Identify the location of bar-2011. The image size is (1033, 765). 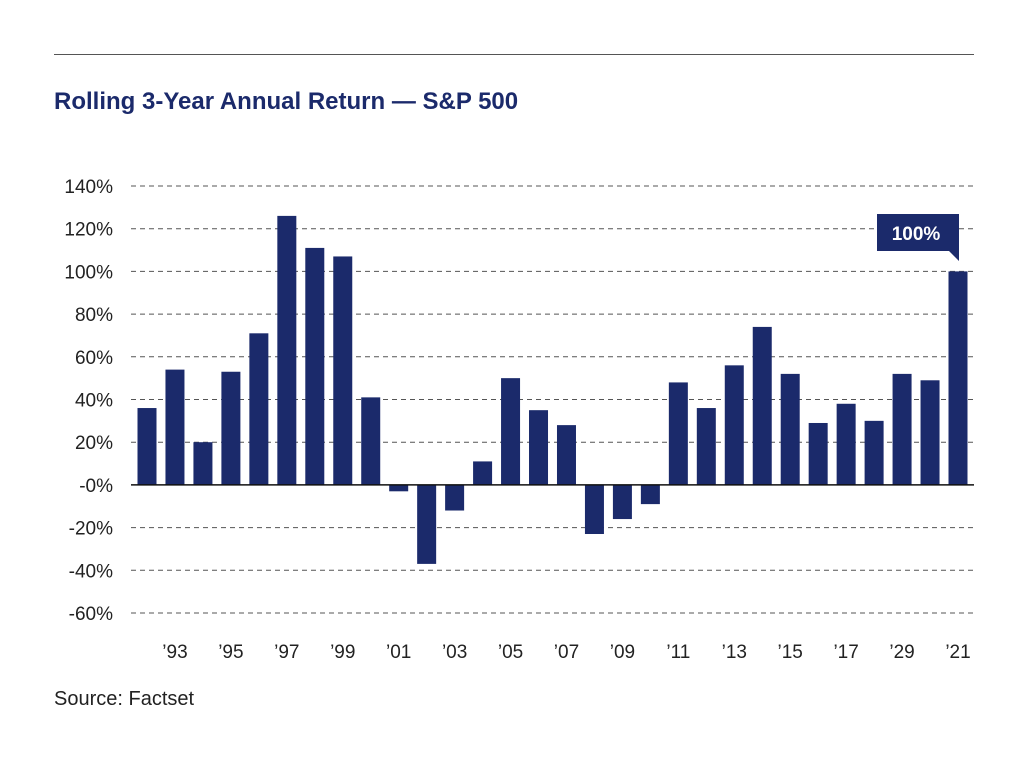
(678, 433).